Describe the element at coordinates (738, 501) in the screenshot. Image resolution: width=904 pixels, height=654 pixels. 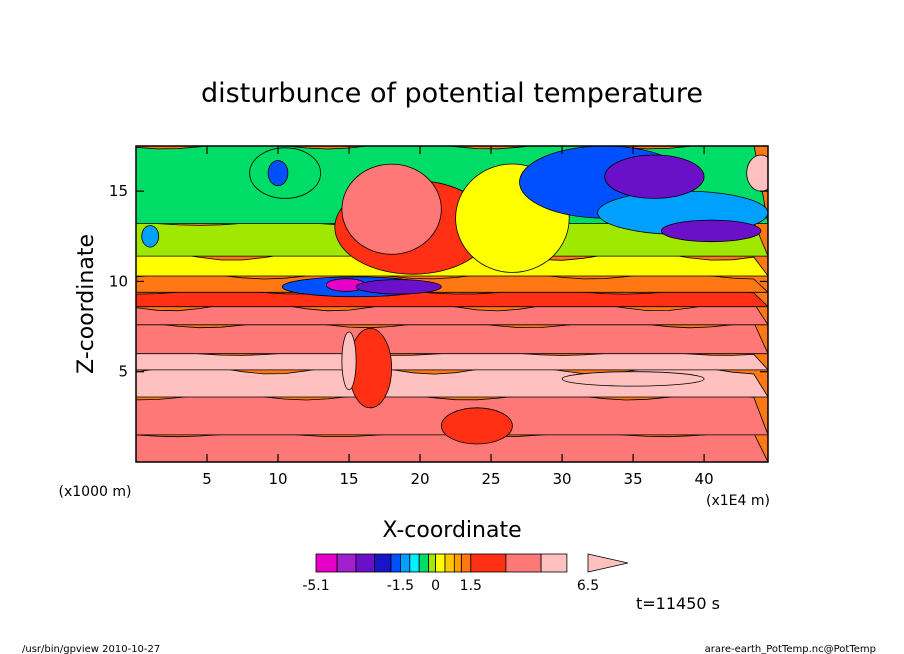
I see `x-axis-unit: (x1E4 m)` at that location.